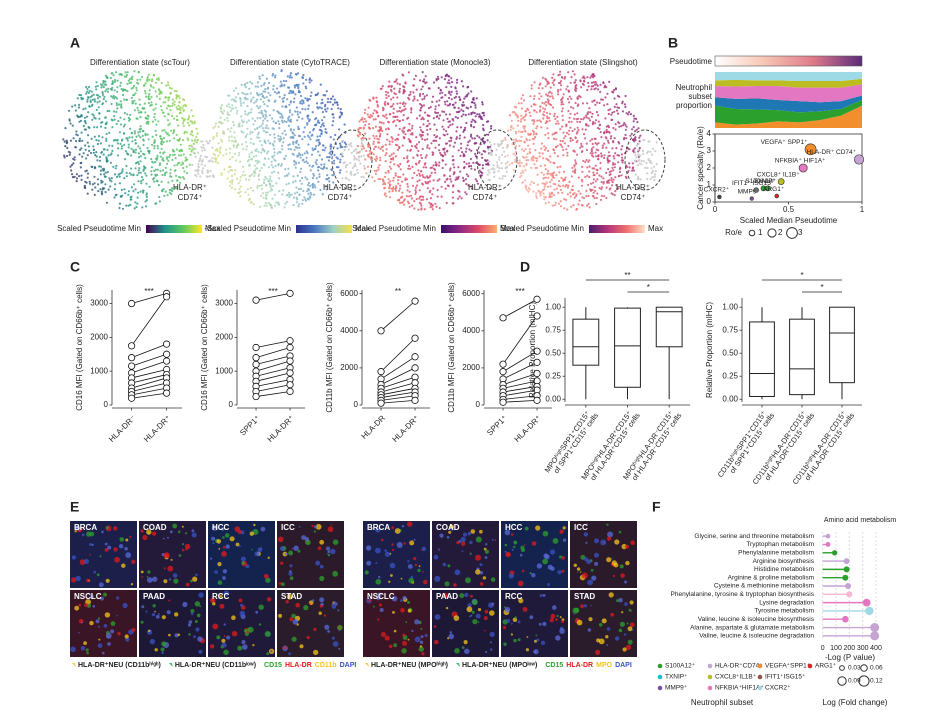  What do you see at coordinates (779, 174) in the screenshot?
I see `point-label: CXCL8⁺ IL1B⁺` at bounding box center [779, 174].